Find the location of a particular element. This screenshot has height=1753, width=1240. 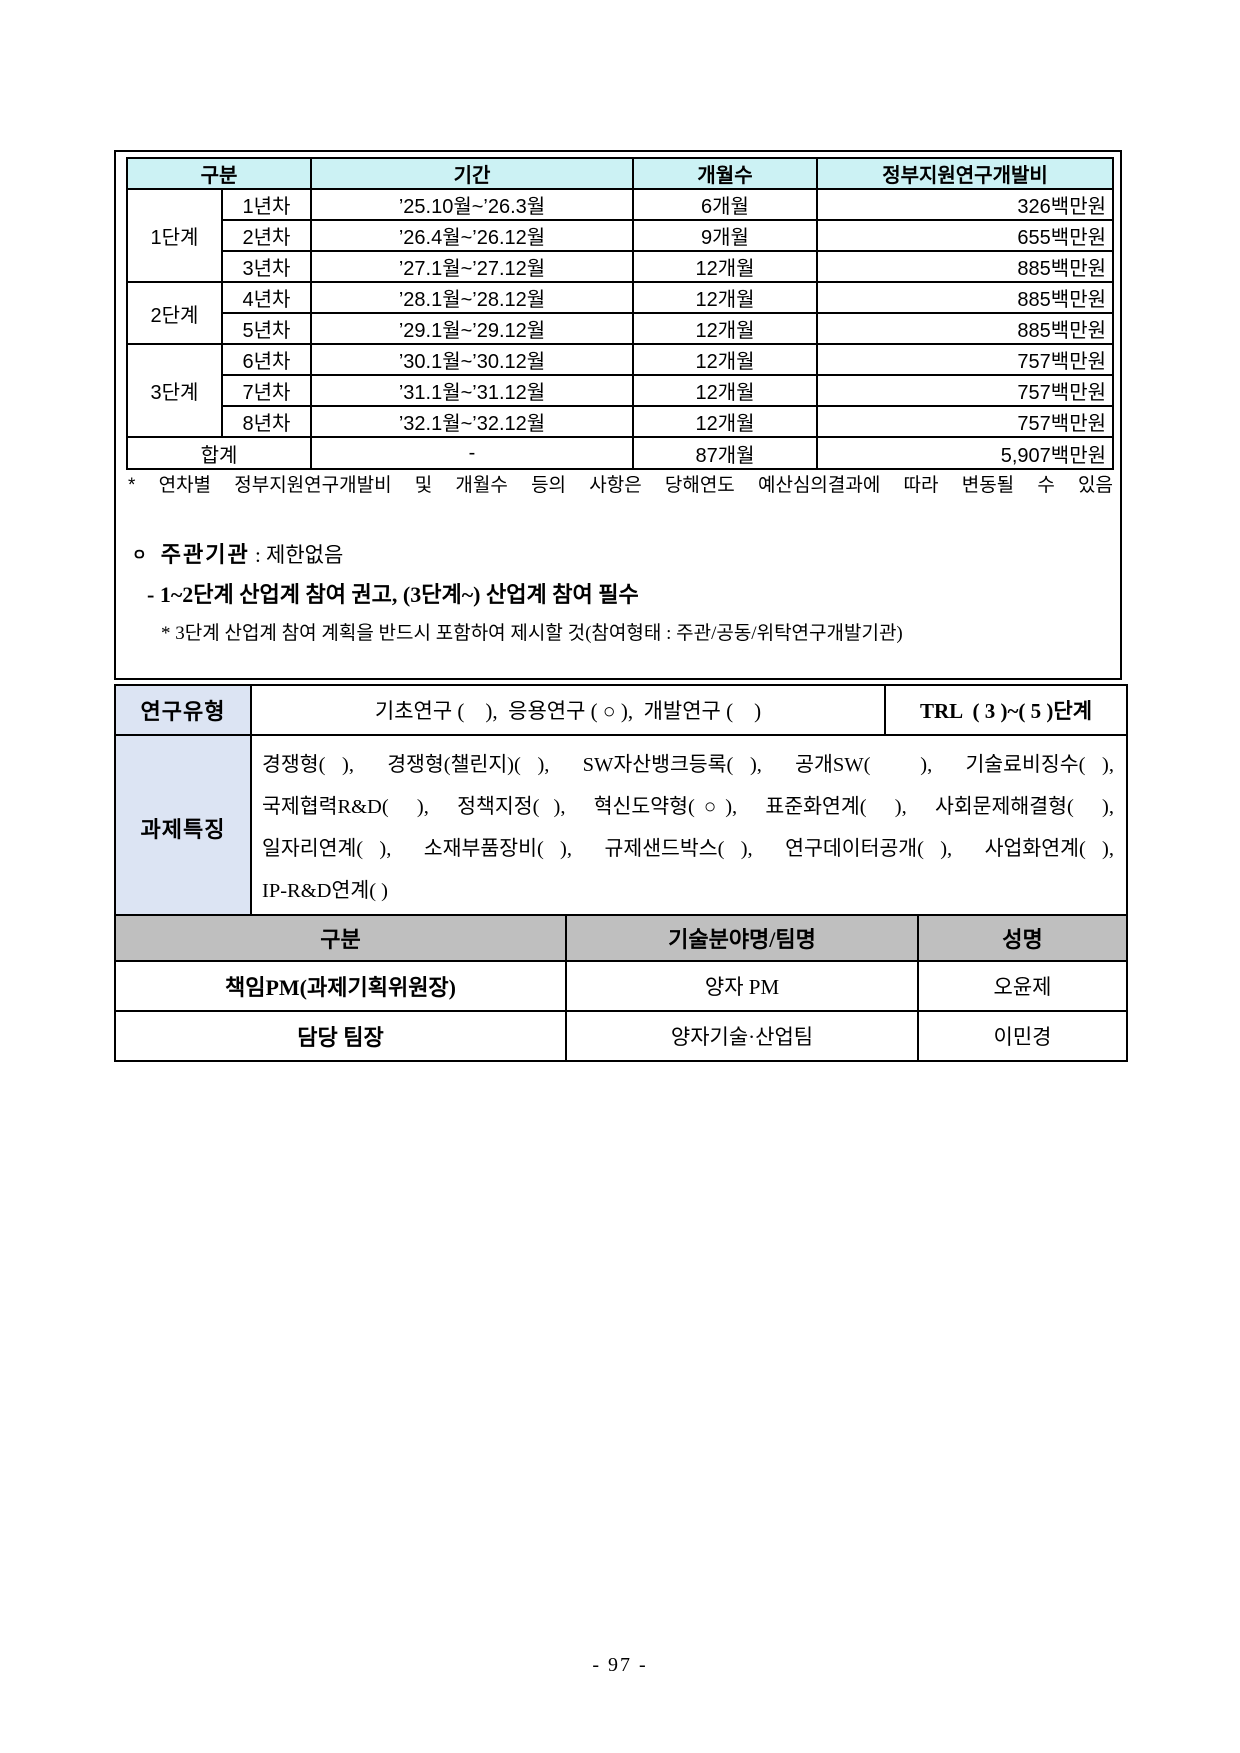

lead-org-label: 주관기관 is located at coordinates (205, 554).